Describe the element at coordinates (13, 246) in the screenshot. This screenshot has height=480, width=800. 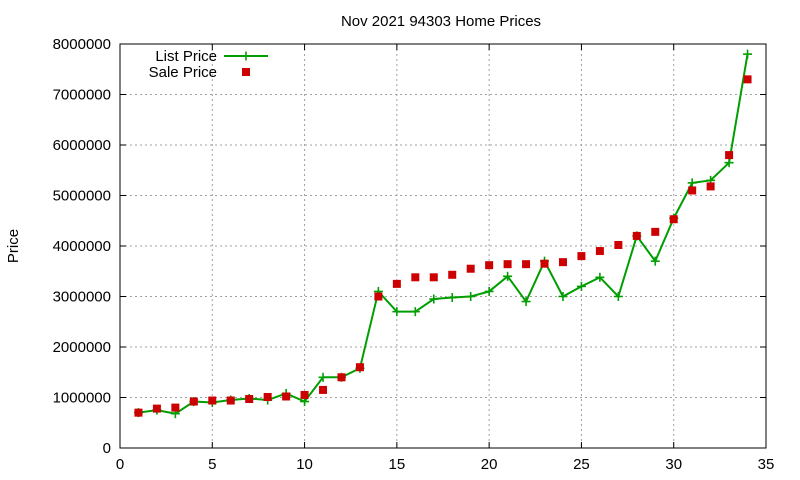
I see `y-axis-label: Price` at that location.